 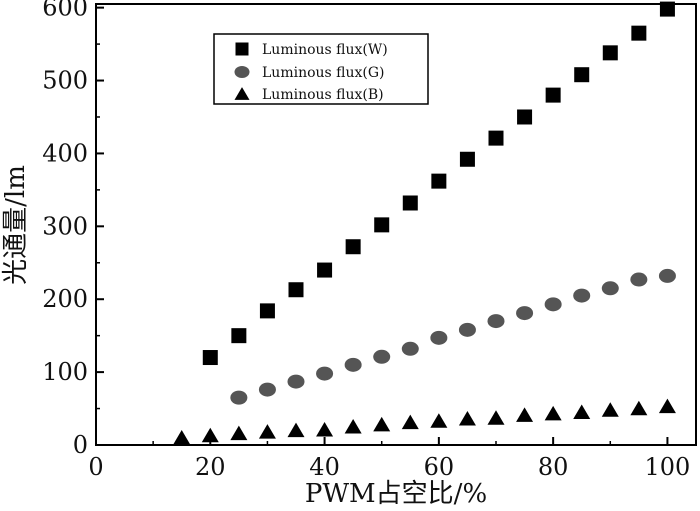 I want to click on x-axis-ticks: 0 20 40 60 80 100, so click(x=389, y=459).